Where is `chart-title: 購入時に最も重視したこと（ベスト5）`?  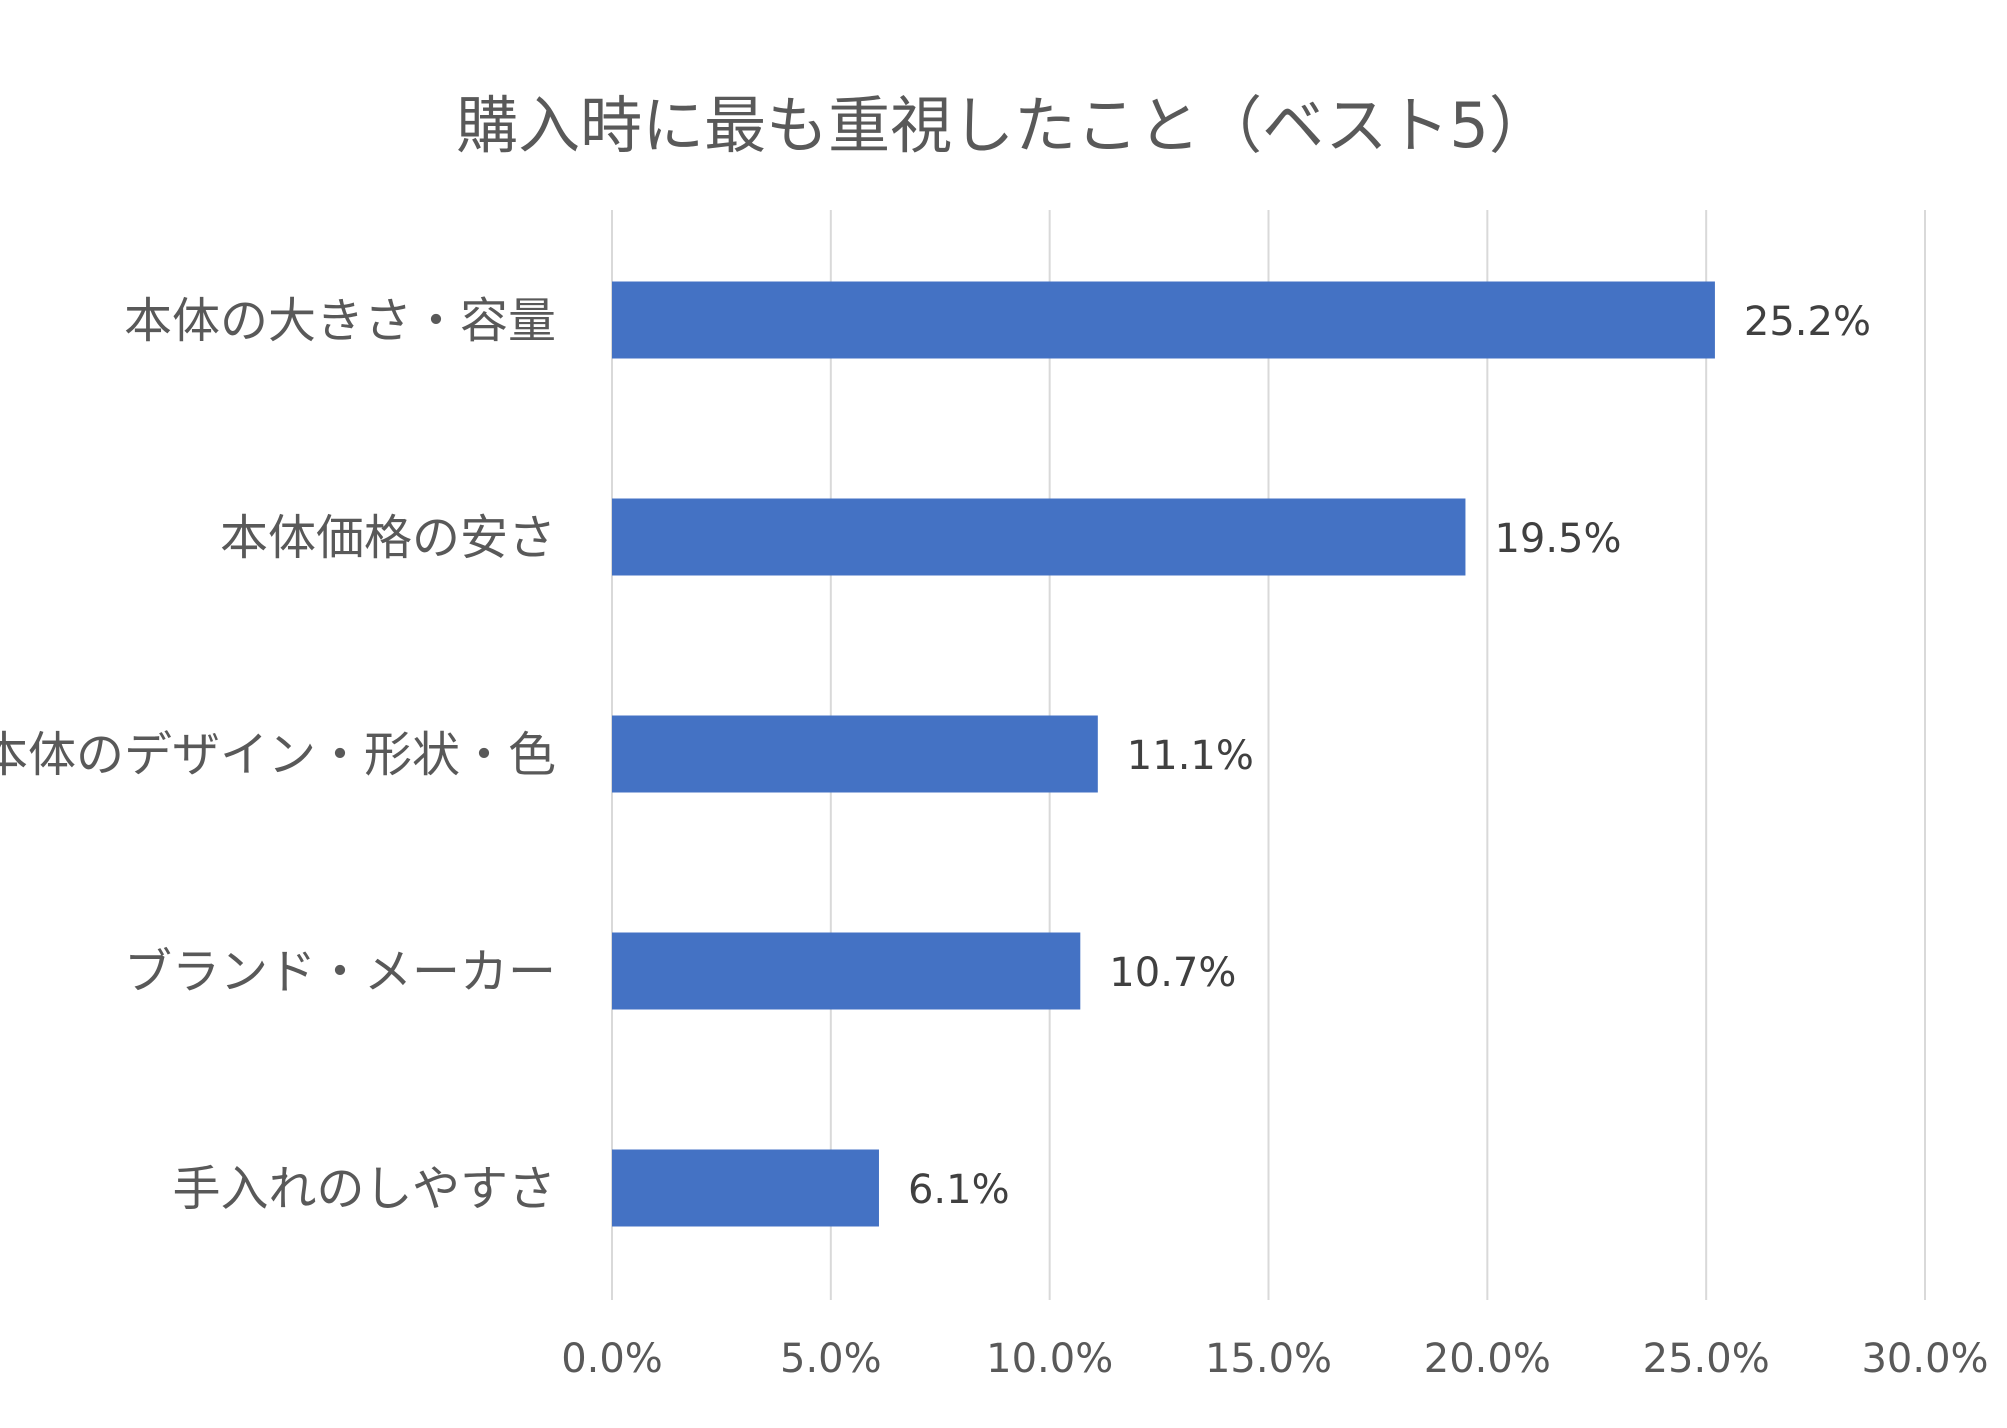 chart-title: 購入時に最も重視したこと（ベスト5） is located at coordinates (1003, 125).